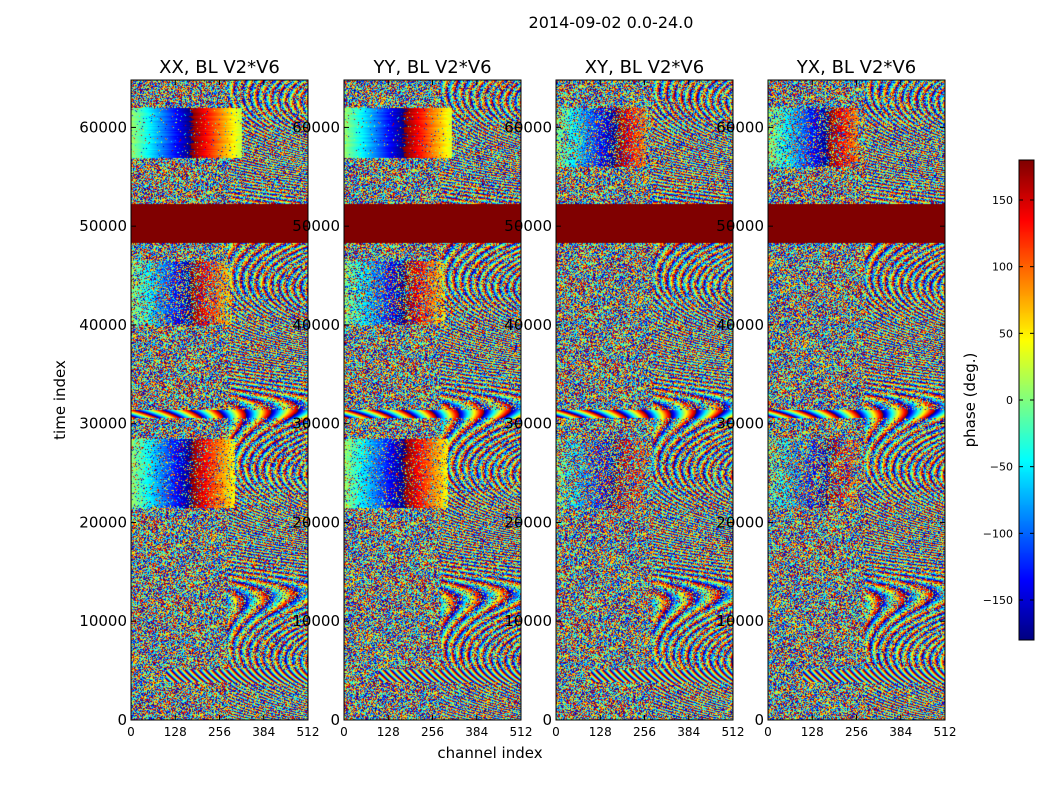 This screenshot has width=1050, height=800. Describe the element at coordinates (611, 22) in the screenshot. I see `suptitle: 2014-09-02 0.0-24.0` at that location.